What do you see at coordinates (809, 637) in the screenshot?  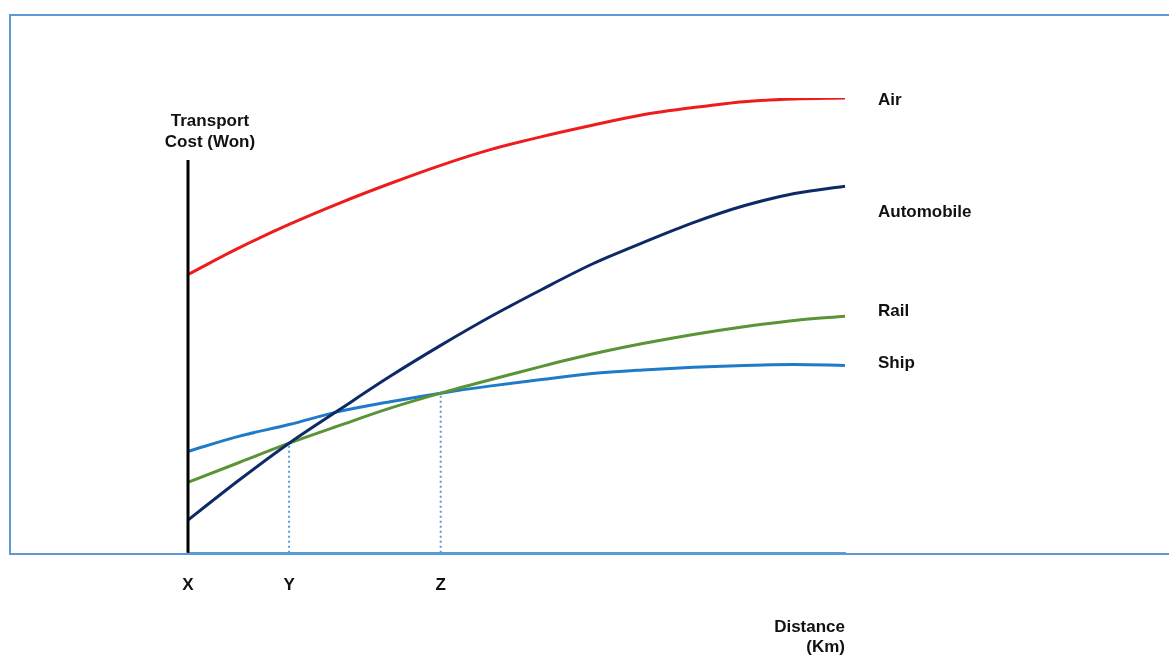 I see `x-axis-title: Distance (Km)` at bounding box center [809, 637].